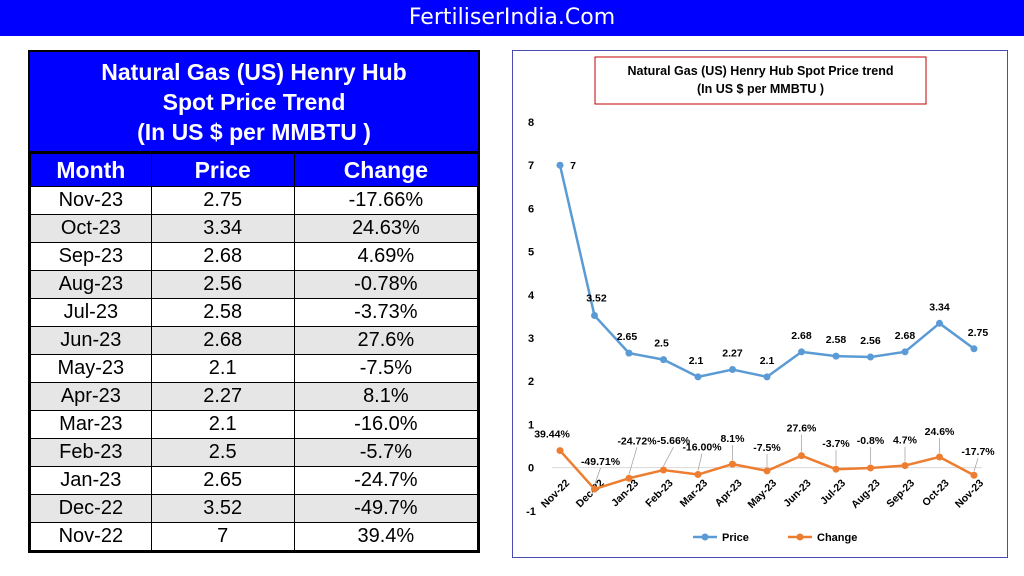  What do you see at coordinates (386, 452) in the screenshot?
I see `change-cell: -5.7%` at bounding box center [386, 452].